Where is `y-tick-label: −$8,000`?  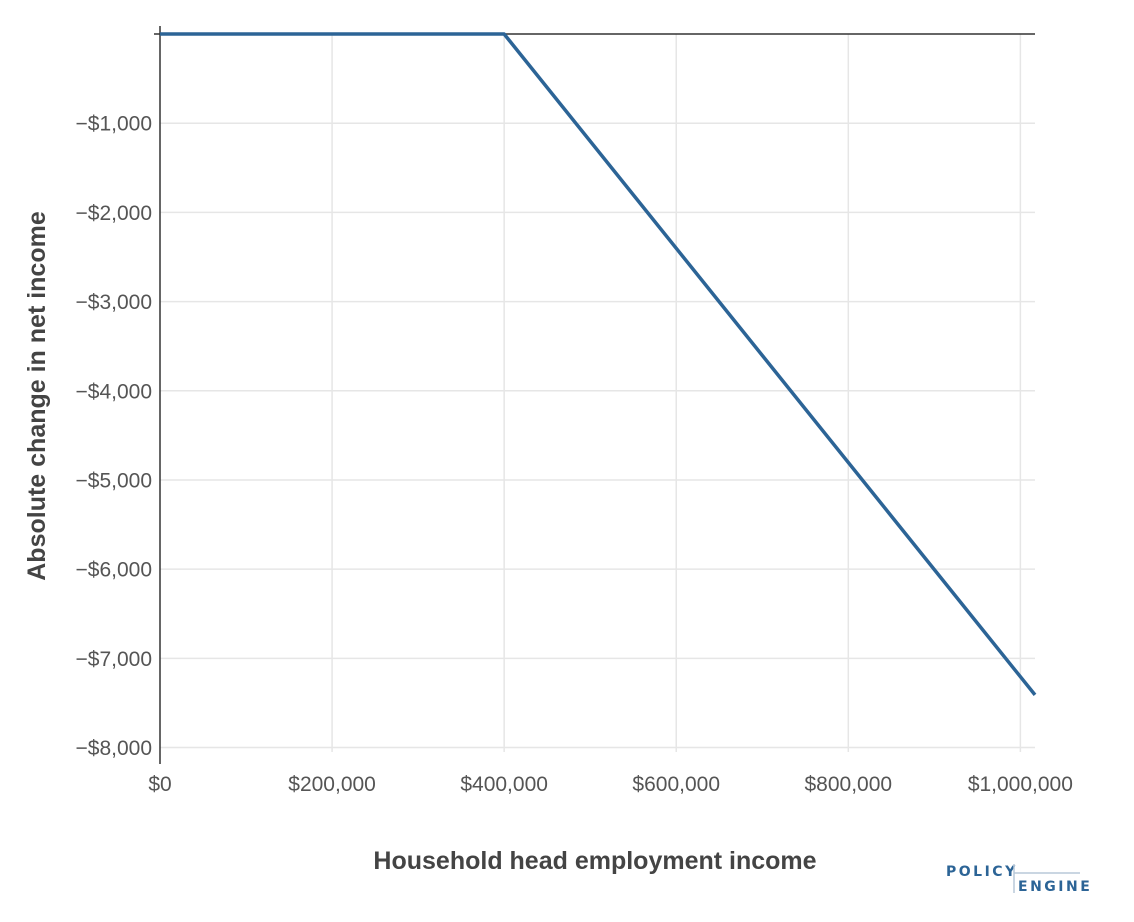 y-tick-label: −$8,000 is located at coordinates (114, 748).